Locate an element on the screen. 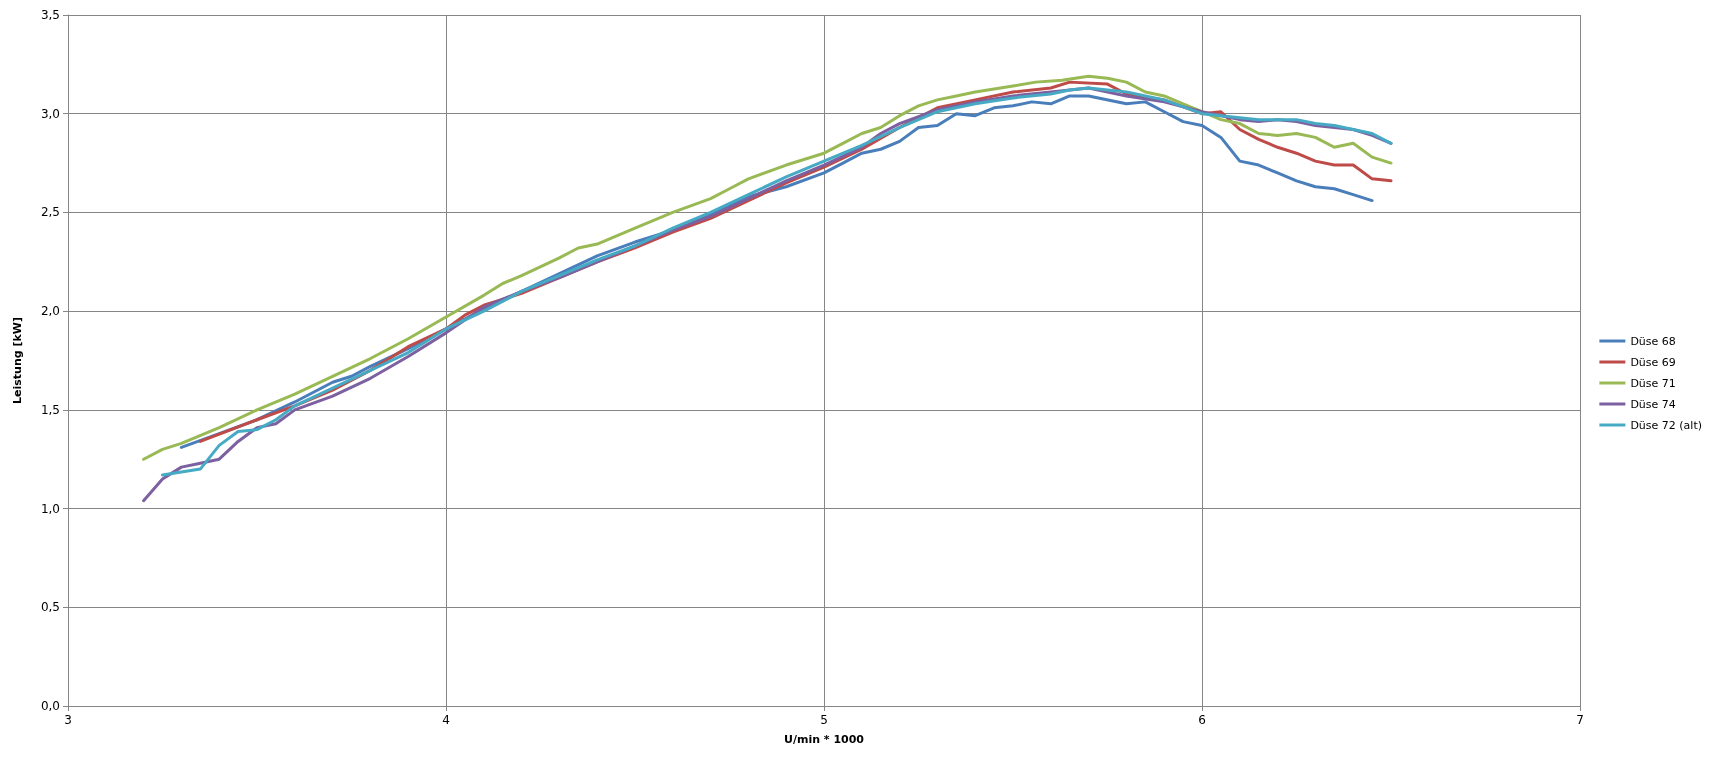  legend-label: Düse 72 (alt) is located at coordinates (1666, 425).